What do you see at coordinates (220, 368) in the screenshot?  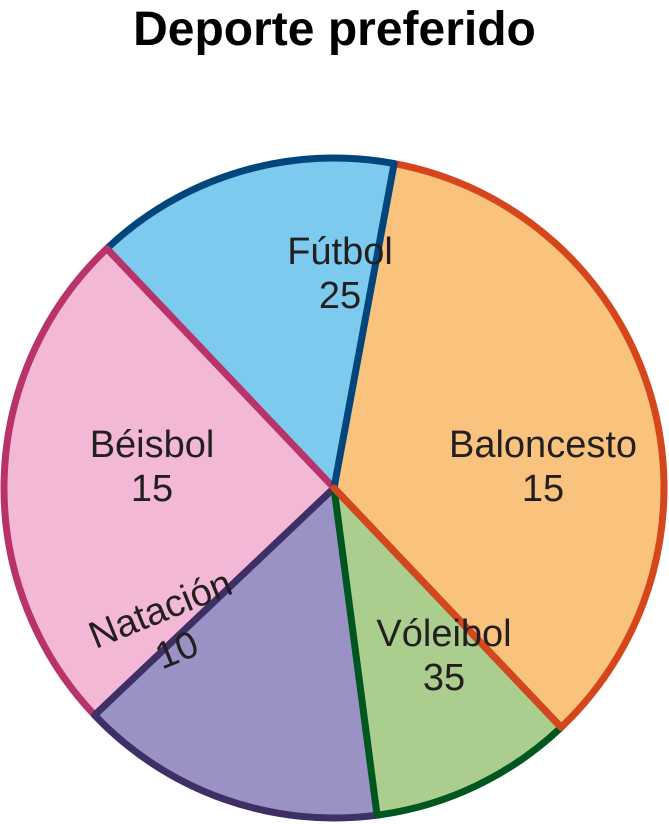 I see `edge-futbol-baloncesto` at bounding box center [220, 368].